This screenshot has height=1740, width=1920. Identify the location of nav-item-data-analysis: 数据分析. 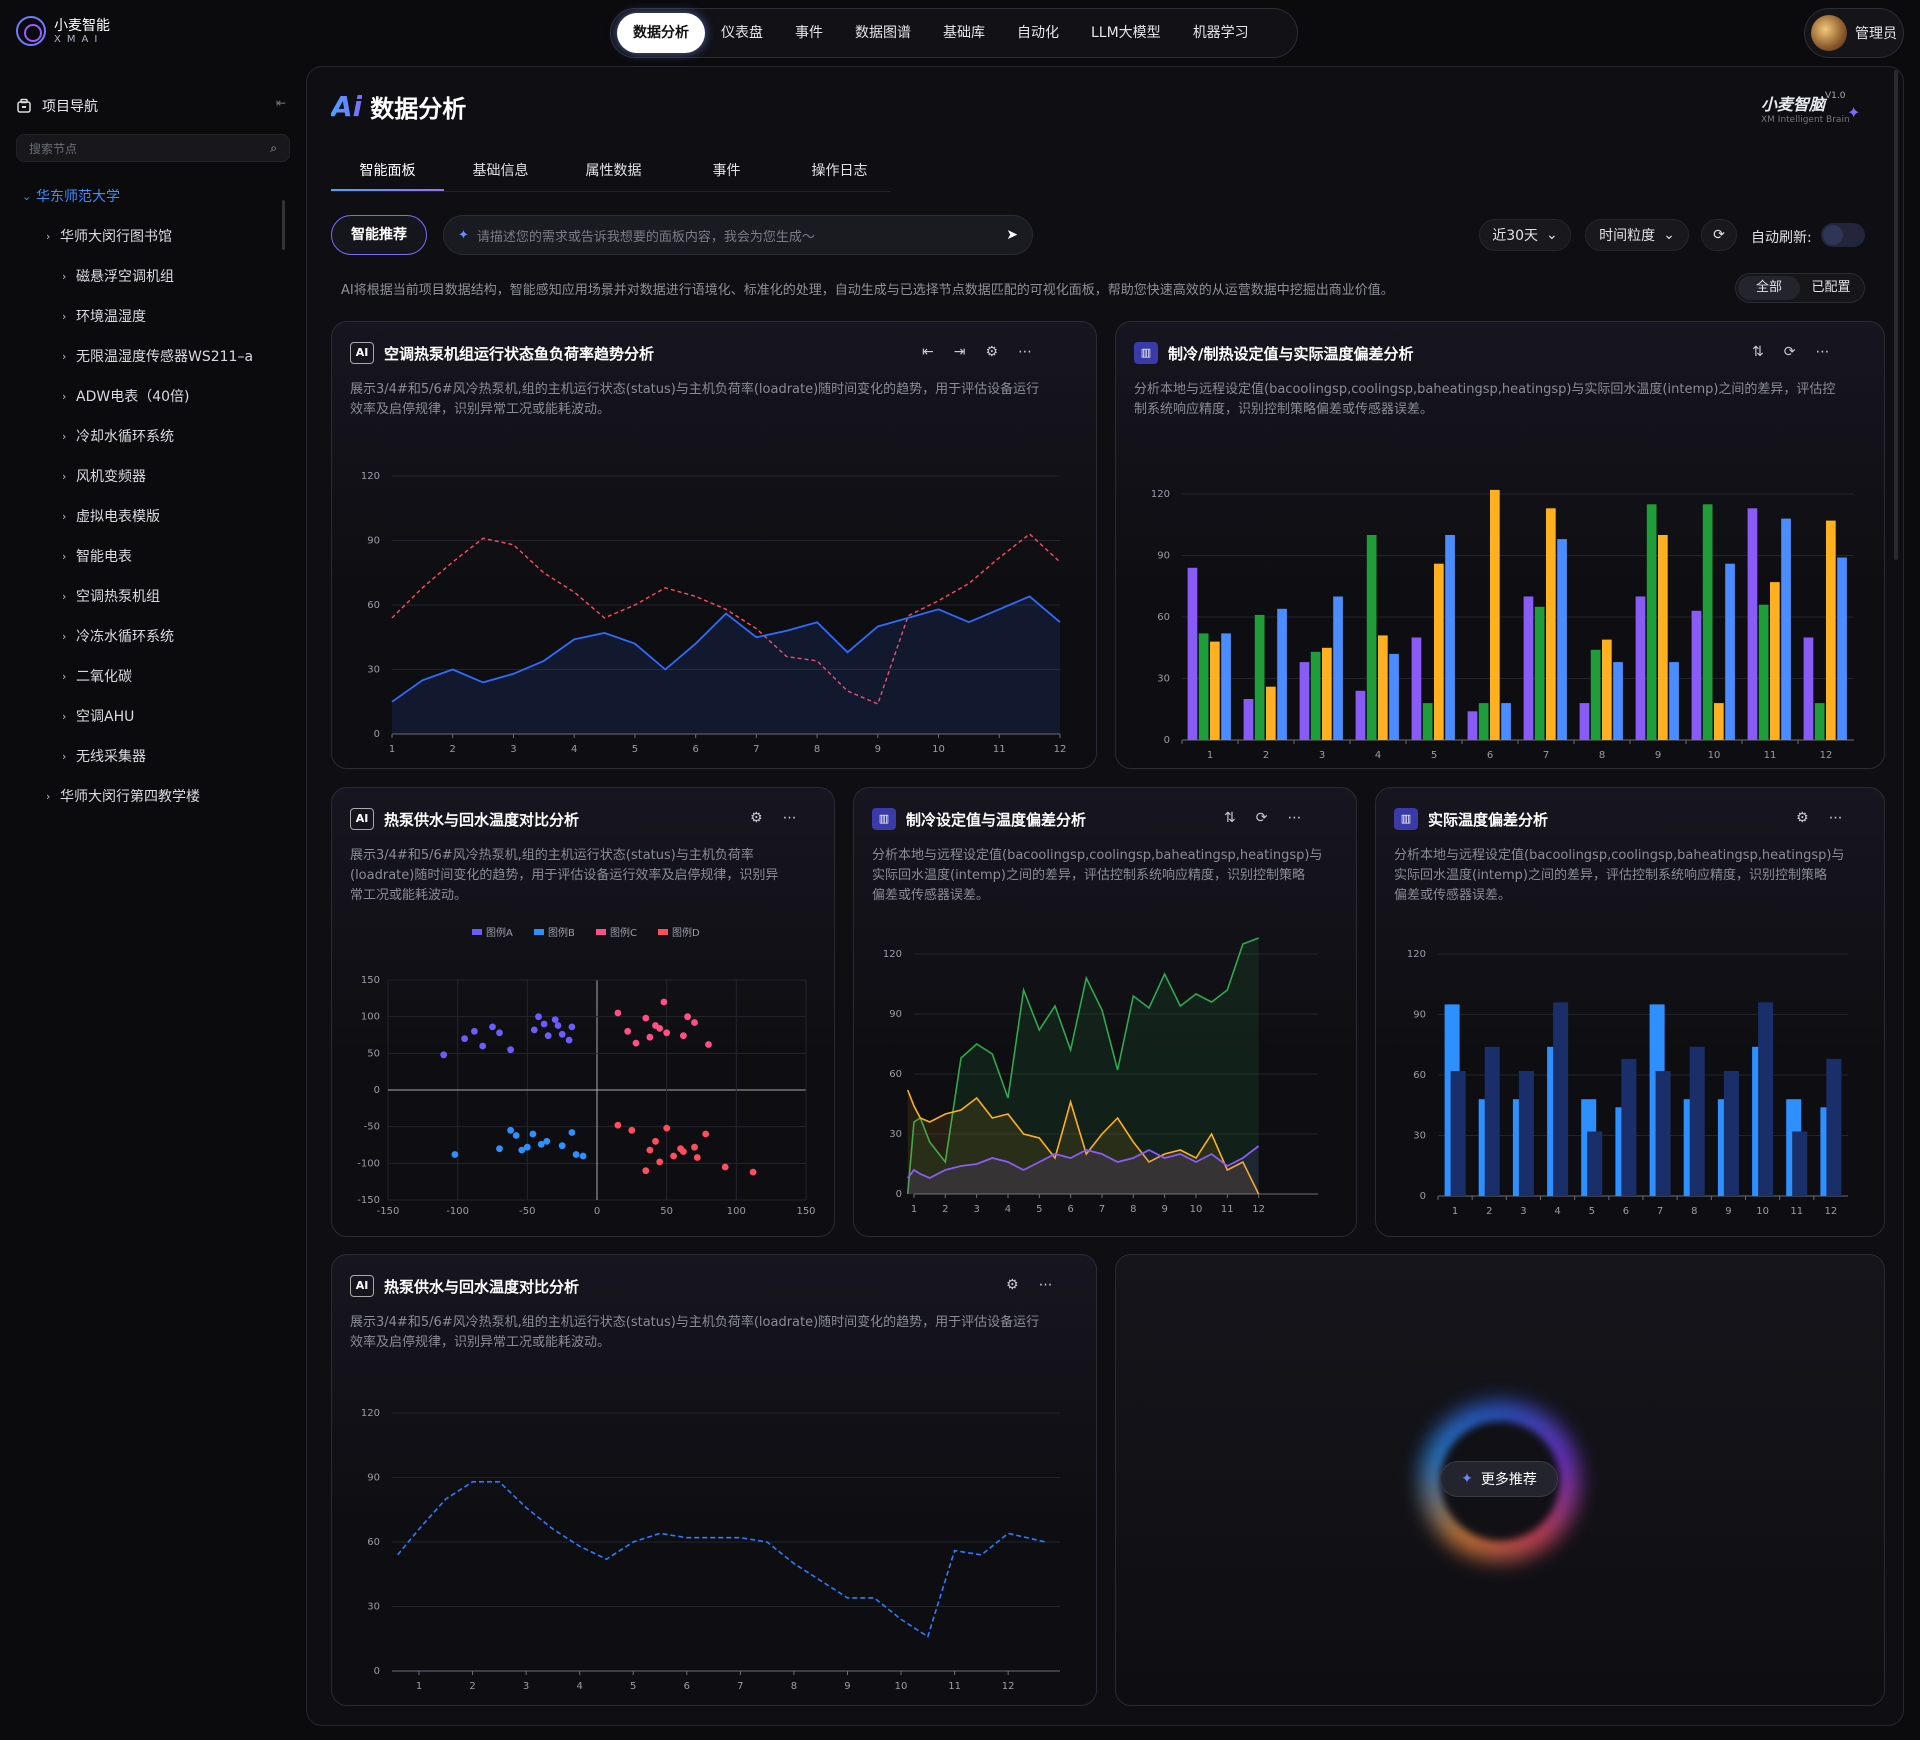
(661, 33).